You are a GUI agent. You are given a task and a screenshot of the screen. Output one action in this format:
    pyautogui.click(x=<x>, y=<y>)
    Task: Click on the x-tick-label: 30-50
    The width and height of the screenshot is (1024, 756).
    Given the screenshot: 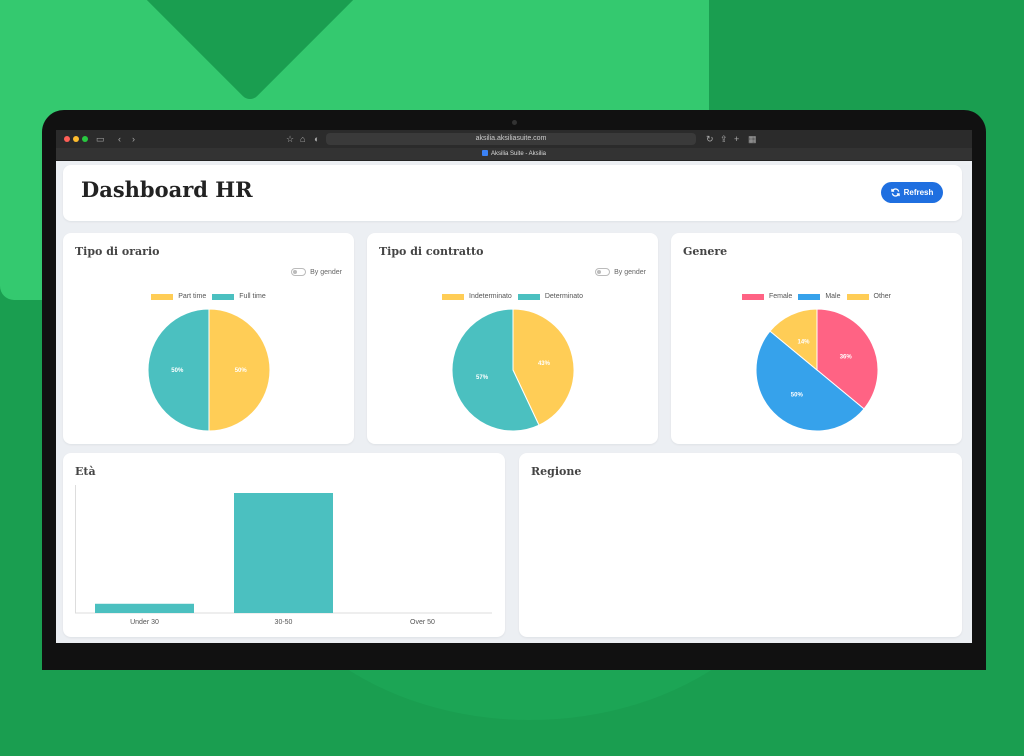 What is the action you would take?
    pyautogui.click(x=284, y=622)
    